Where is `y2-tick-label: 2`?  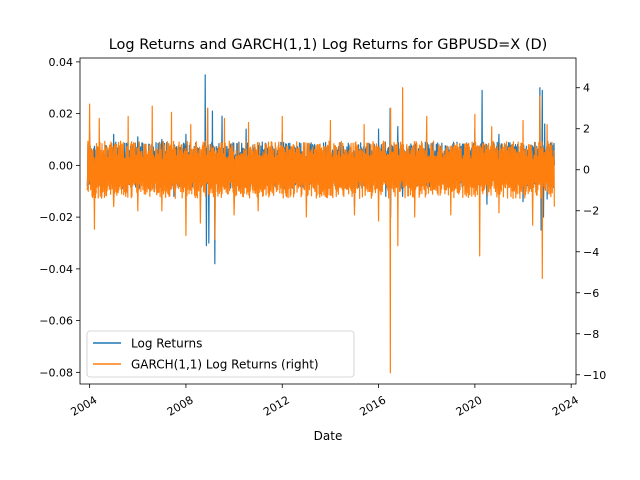 y2-tick-label: 2 is located at coordinates (586, 129).